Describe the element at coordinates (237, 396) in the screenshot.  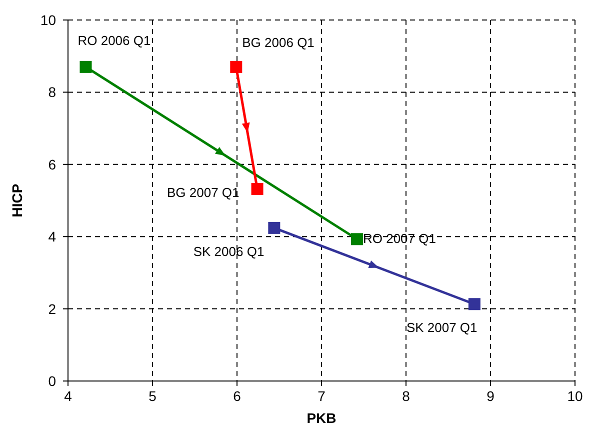
I see `x-tick-label: 6` at that location.